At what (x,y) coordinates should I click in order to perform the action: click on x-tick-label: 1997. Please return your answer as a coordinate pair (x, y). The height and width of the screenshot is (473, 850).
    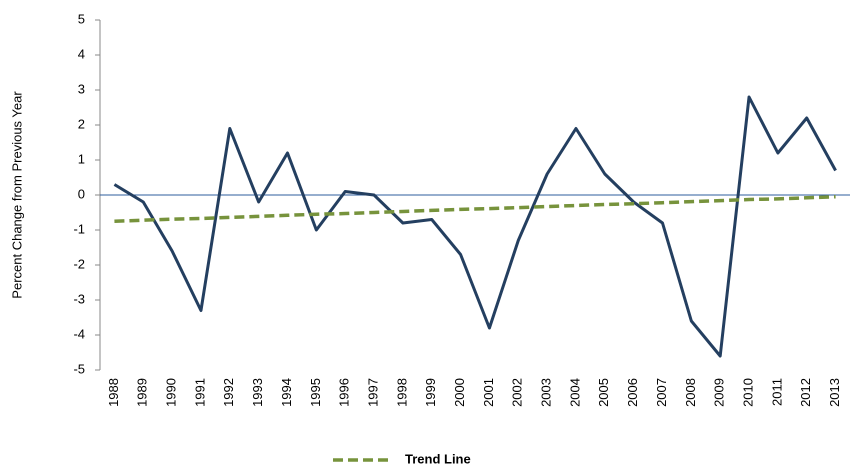
    Looking at the image, I should click on (372, 392).